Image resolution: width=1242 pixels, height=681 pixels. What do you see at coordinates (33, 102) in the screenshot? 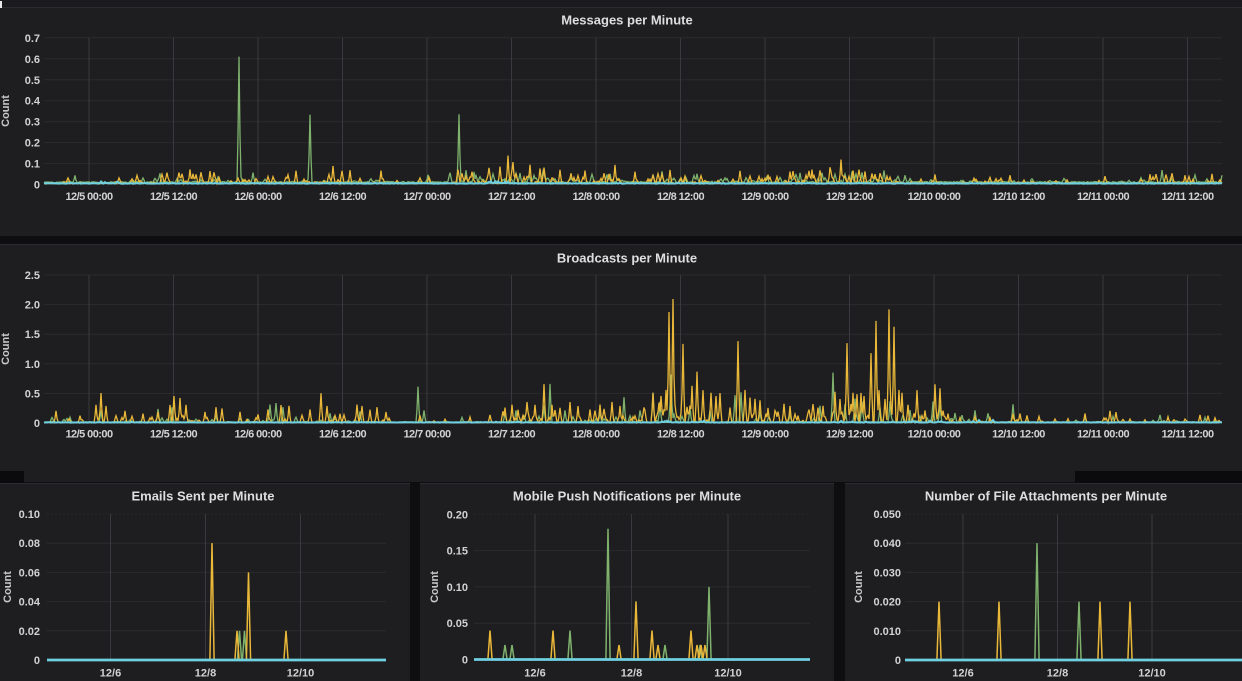
I see `svg-text: 0.4` at bounding box center [33, 102].